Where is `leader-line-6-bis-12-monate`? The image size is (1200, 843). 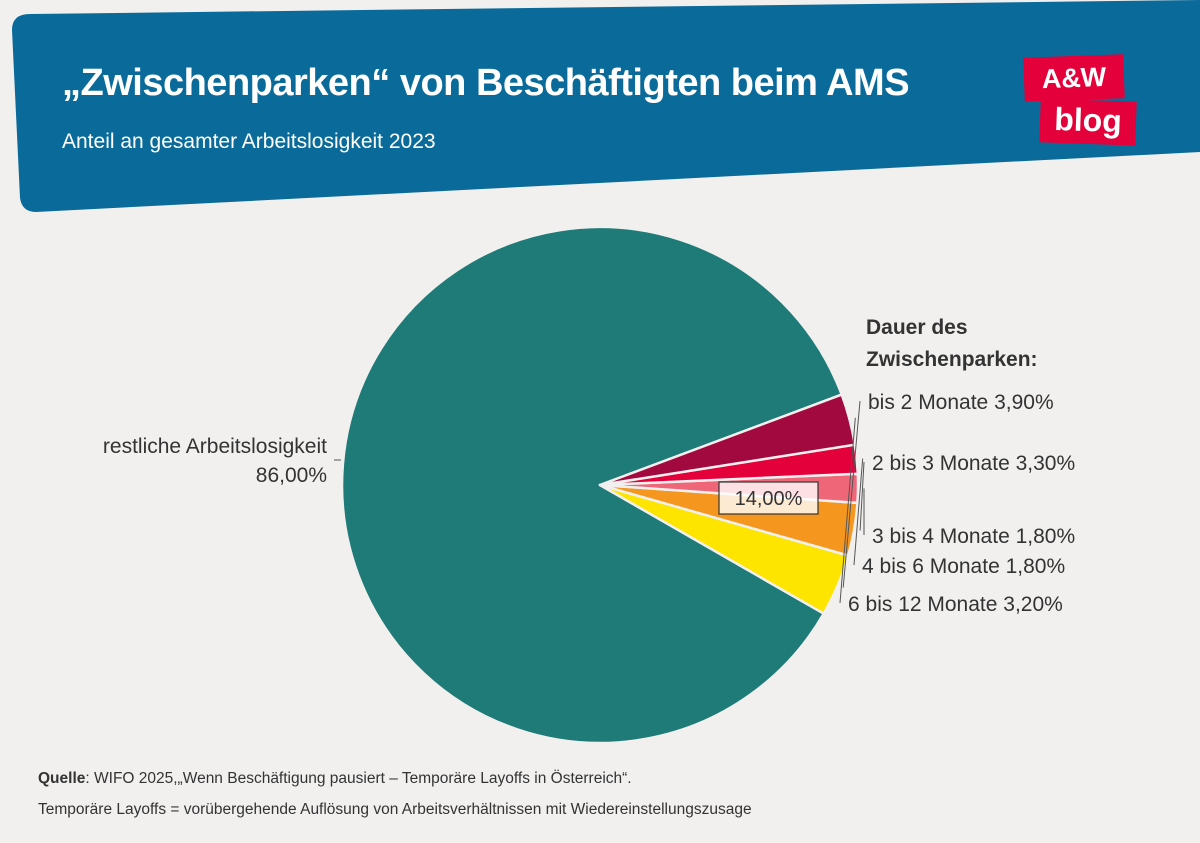
leader-line-6-bis-12-monate is located at coordinates (847, 510).